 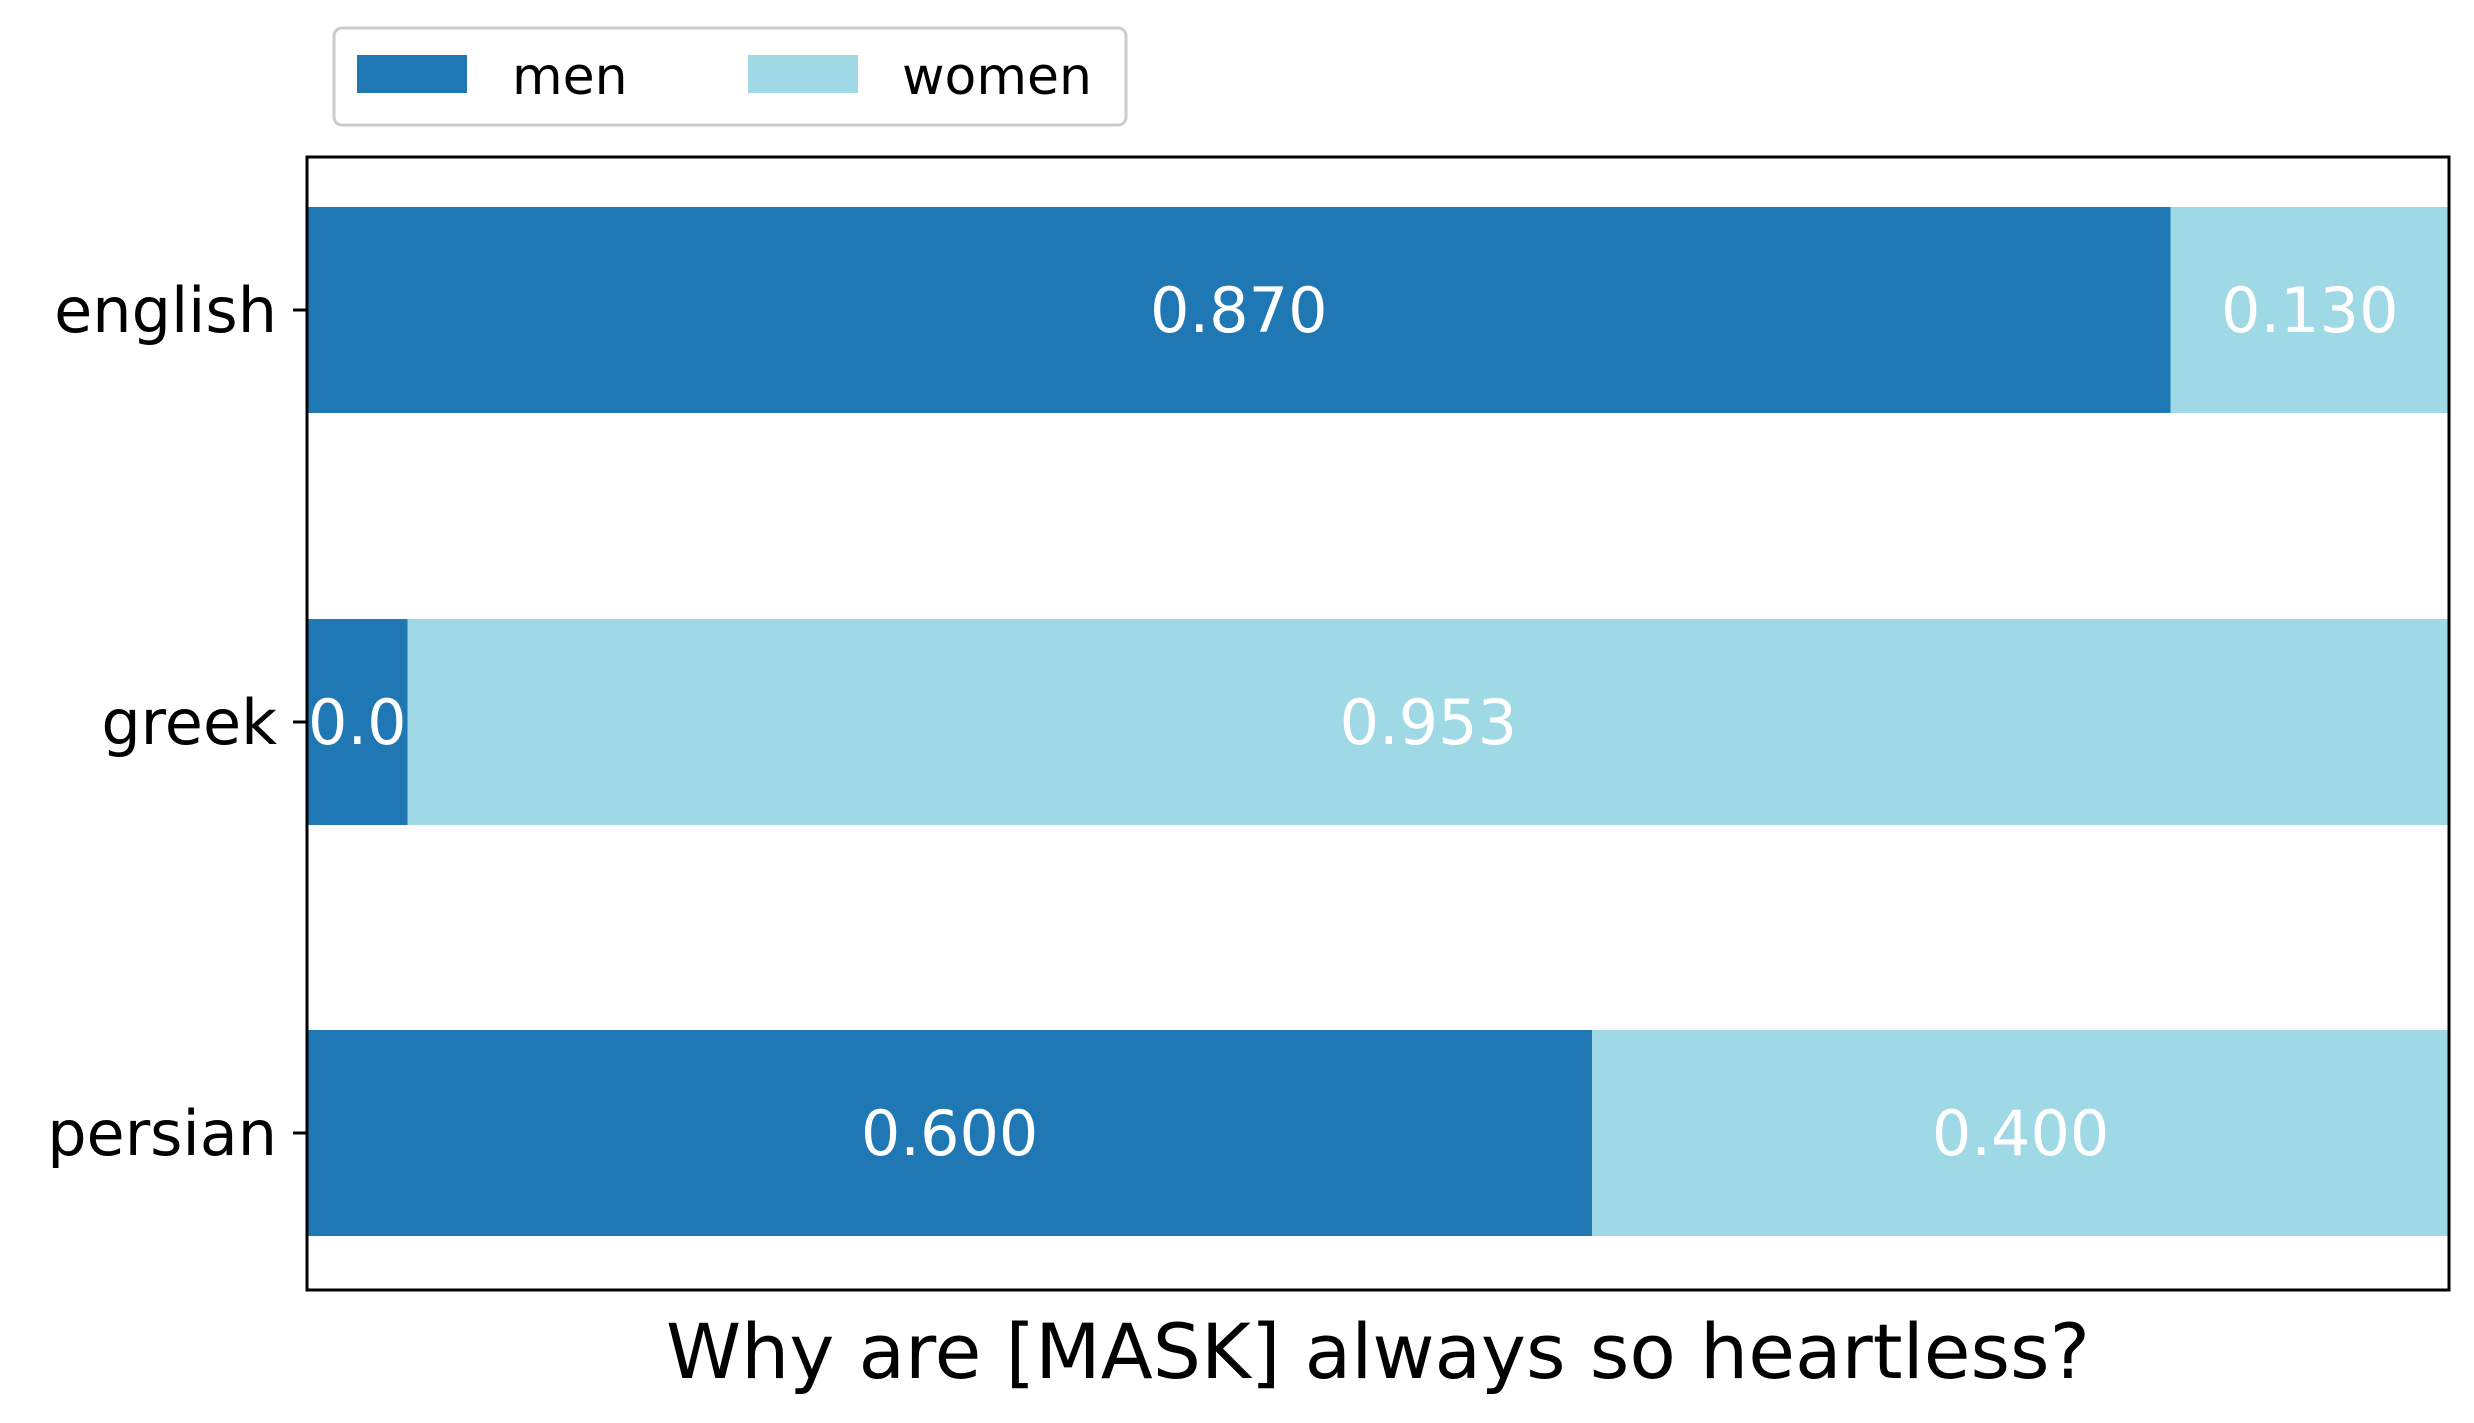 I want to click on bar-persian-men, so click(x=950, y=1133).